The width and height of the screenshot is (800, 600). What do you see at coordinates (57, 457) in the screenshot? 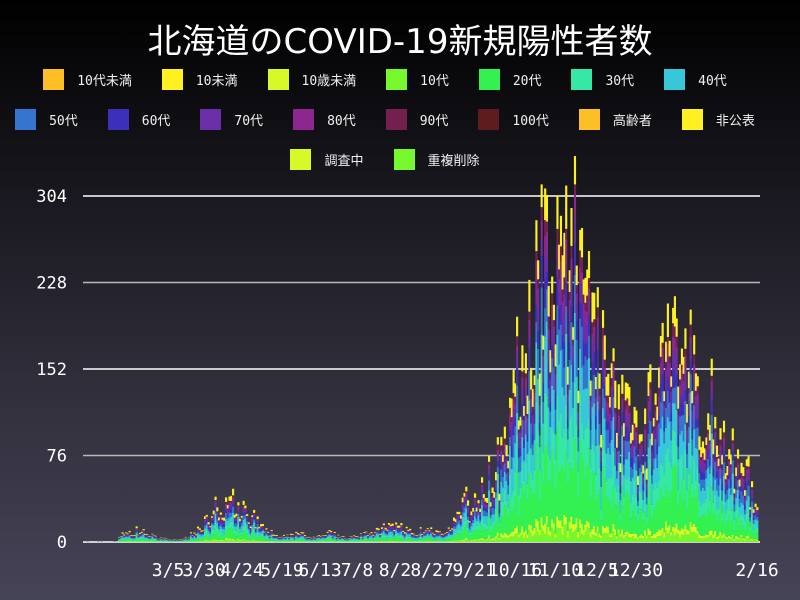
I see `y-tick-label: 76` at bounding box center [57, 457].